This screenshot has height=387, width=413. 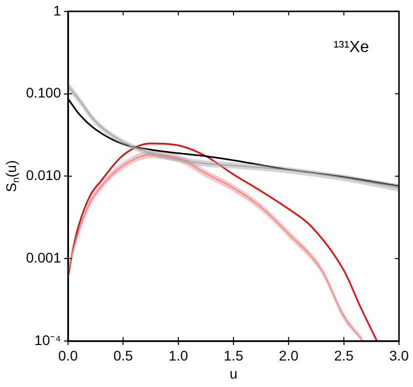 I want to click on x-axis-title: u, so click(x=234, y=373).